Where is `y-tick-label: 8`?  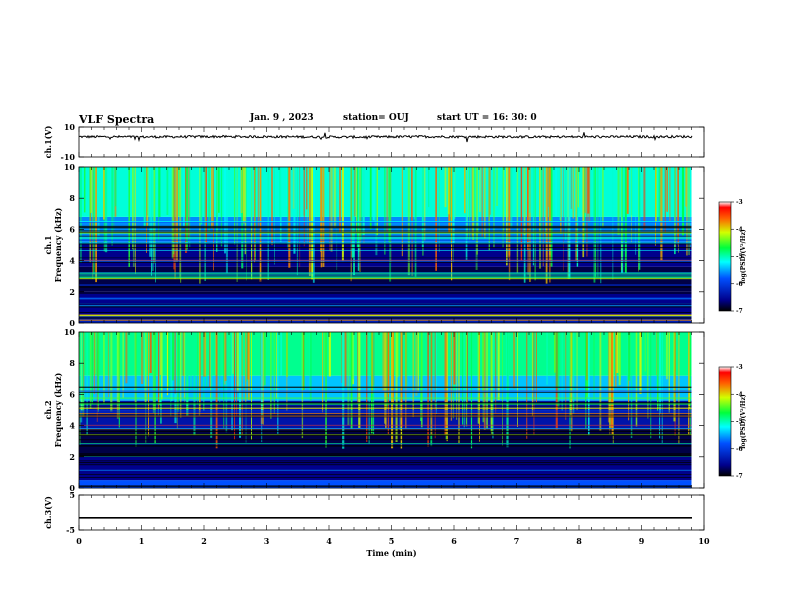
y-tick-label: 8 is located at coordinates (72, 363).